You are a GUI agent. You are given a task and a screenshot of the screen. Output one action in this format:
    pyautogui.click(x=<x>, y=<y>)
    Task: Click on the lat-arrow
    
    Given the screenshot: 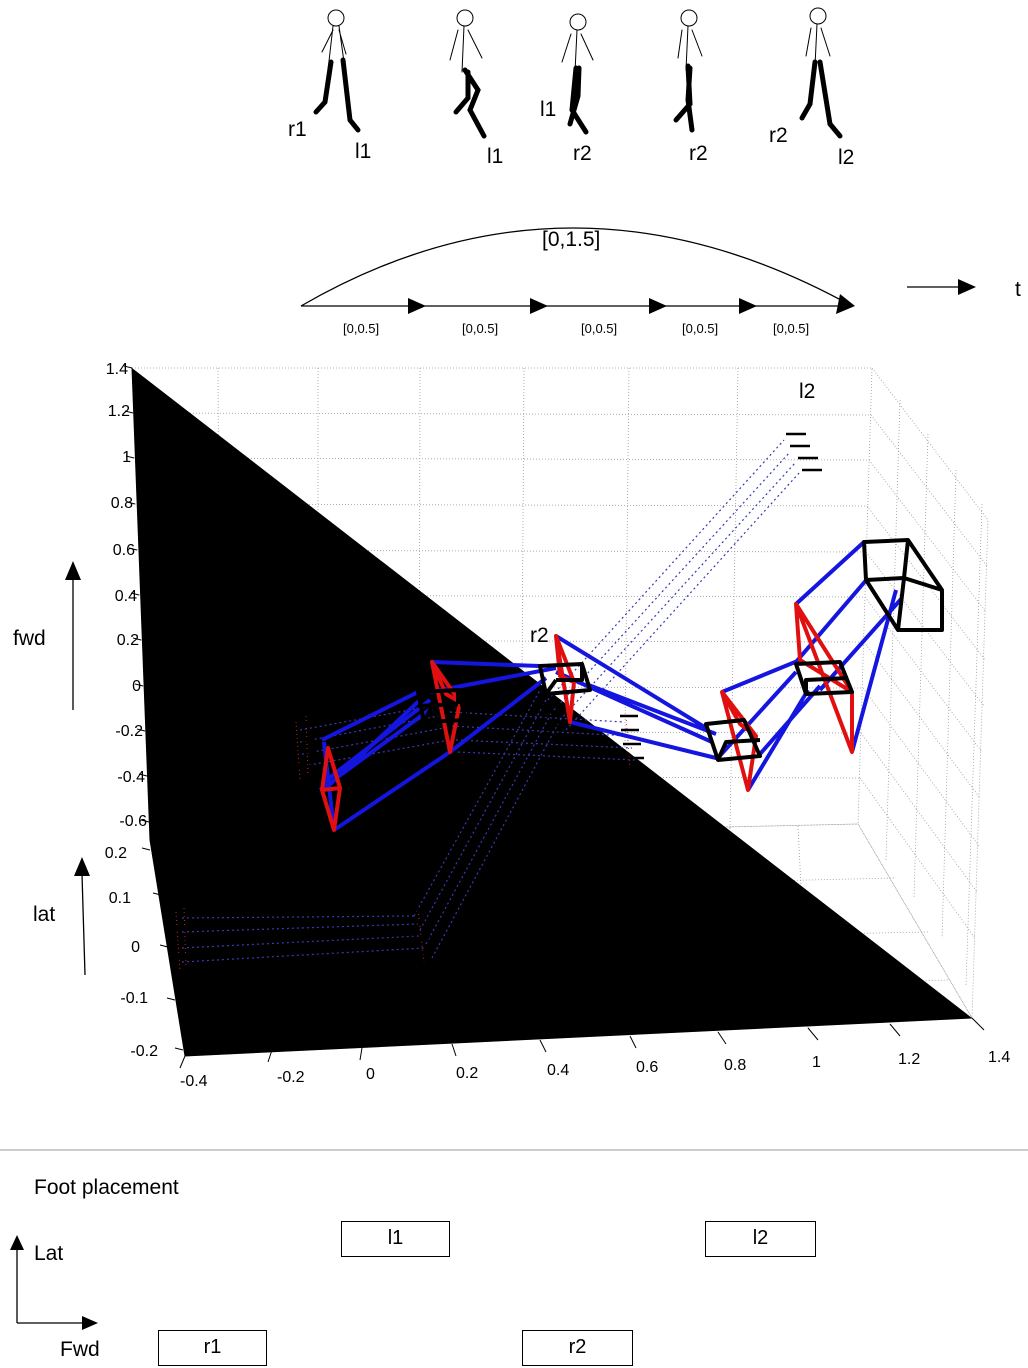 What is the action you would take?
    pyautogui.click(x=83, y=924)
    